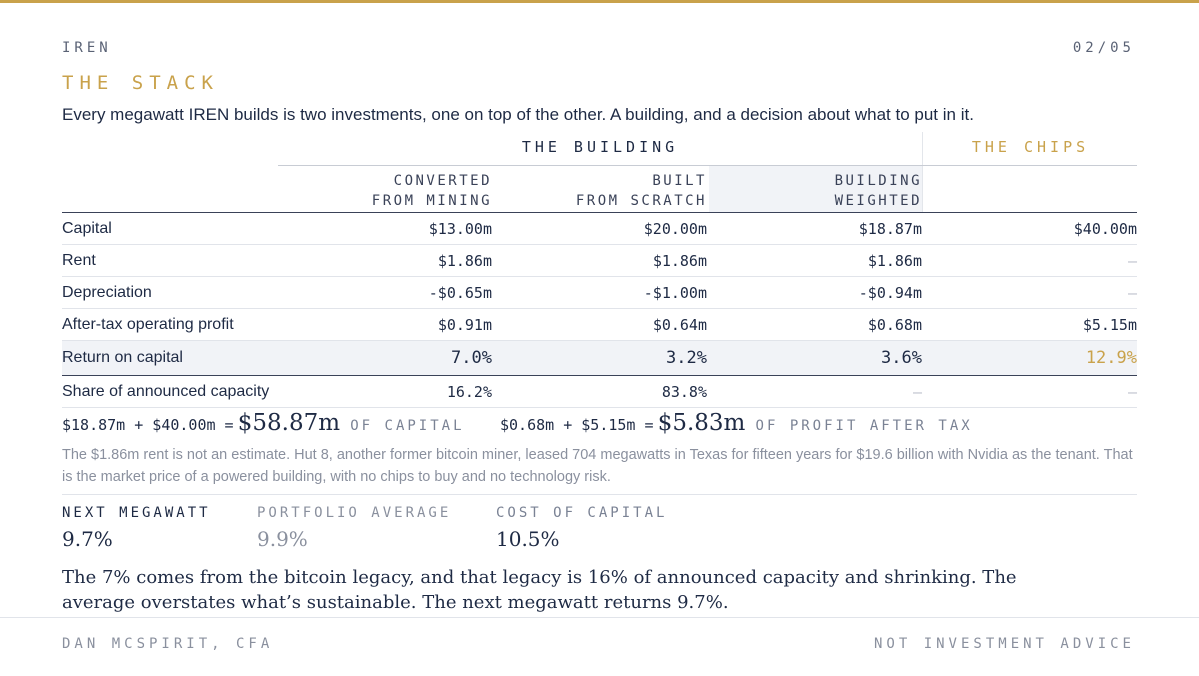 The height and width of the screenshot is (676, 1199). I want to click on cell-built: $1.86m, so click(679, 260).